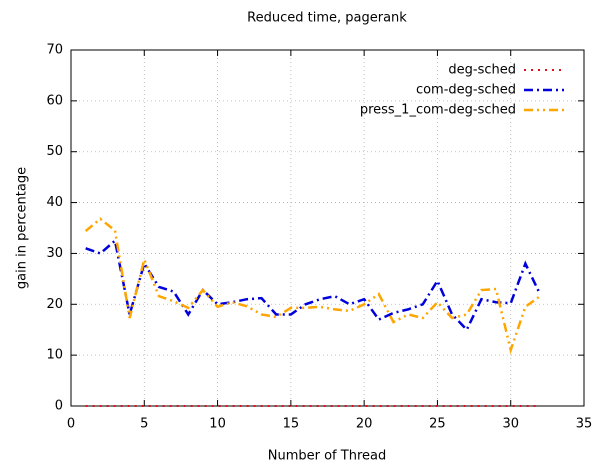 The image size is (608, 469). Describe the element at coordinates (71, 424) in the screenshot. I see `x-tick-label: 0` at that location.